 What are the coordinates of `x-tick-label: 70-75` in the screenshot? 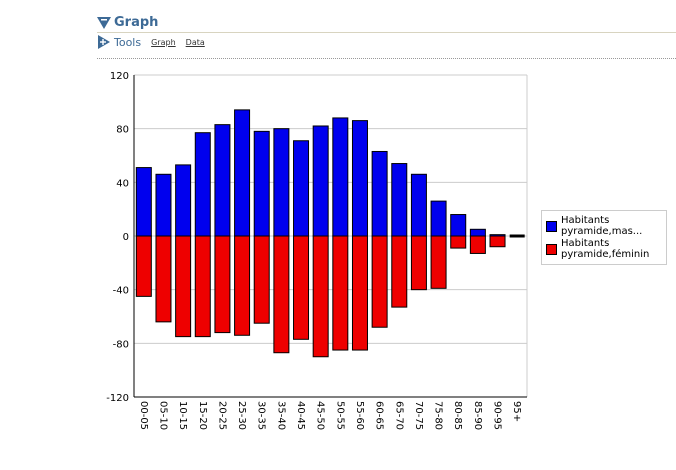 It's located at (418, 415).